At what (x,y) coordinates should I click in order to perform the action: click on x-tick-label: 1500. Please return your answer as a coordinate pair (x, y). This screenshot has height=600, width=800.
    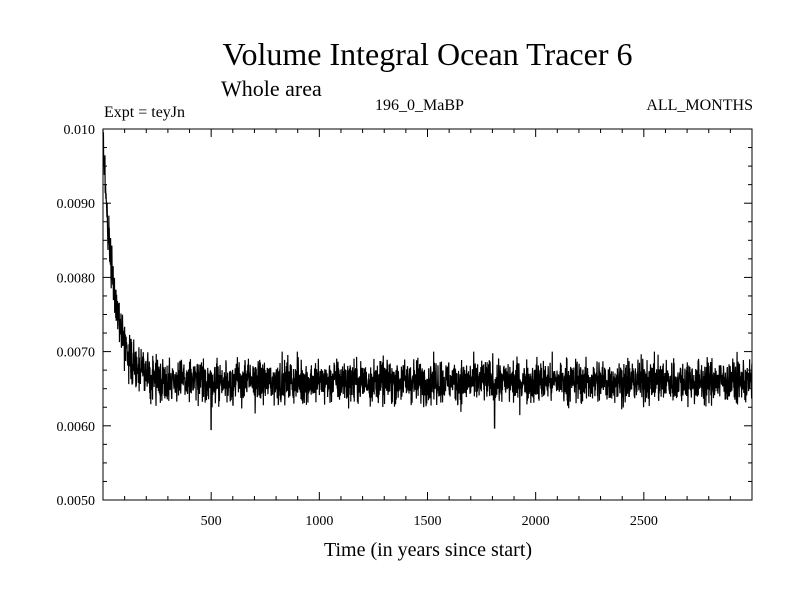
    Looking at the image, I should click on (428, 521).